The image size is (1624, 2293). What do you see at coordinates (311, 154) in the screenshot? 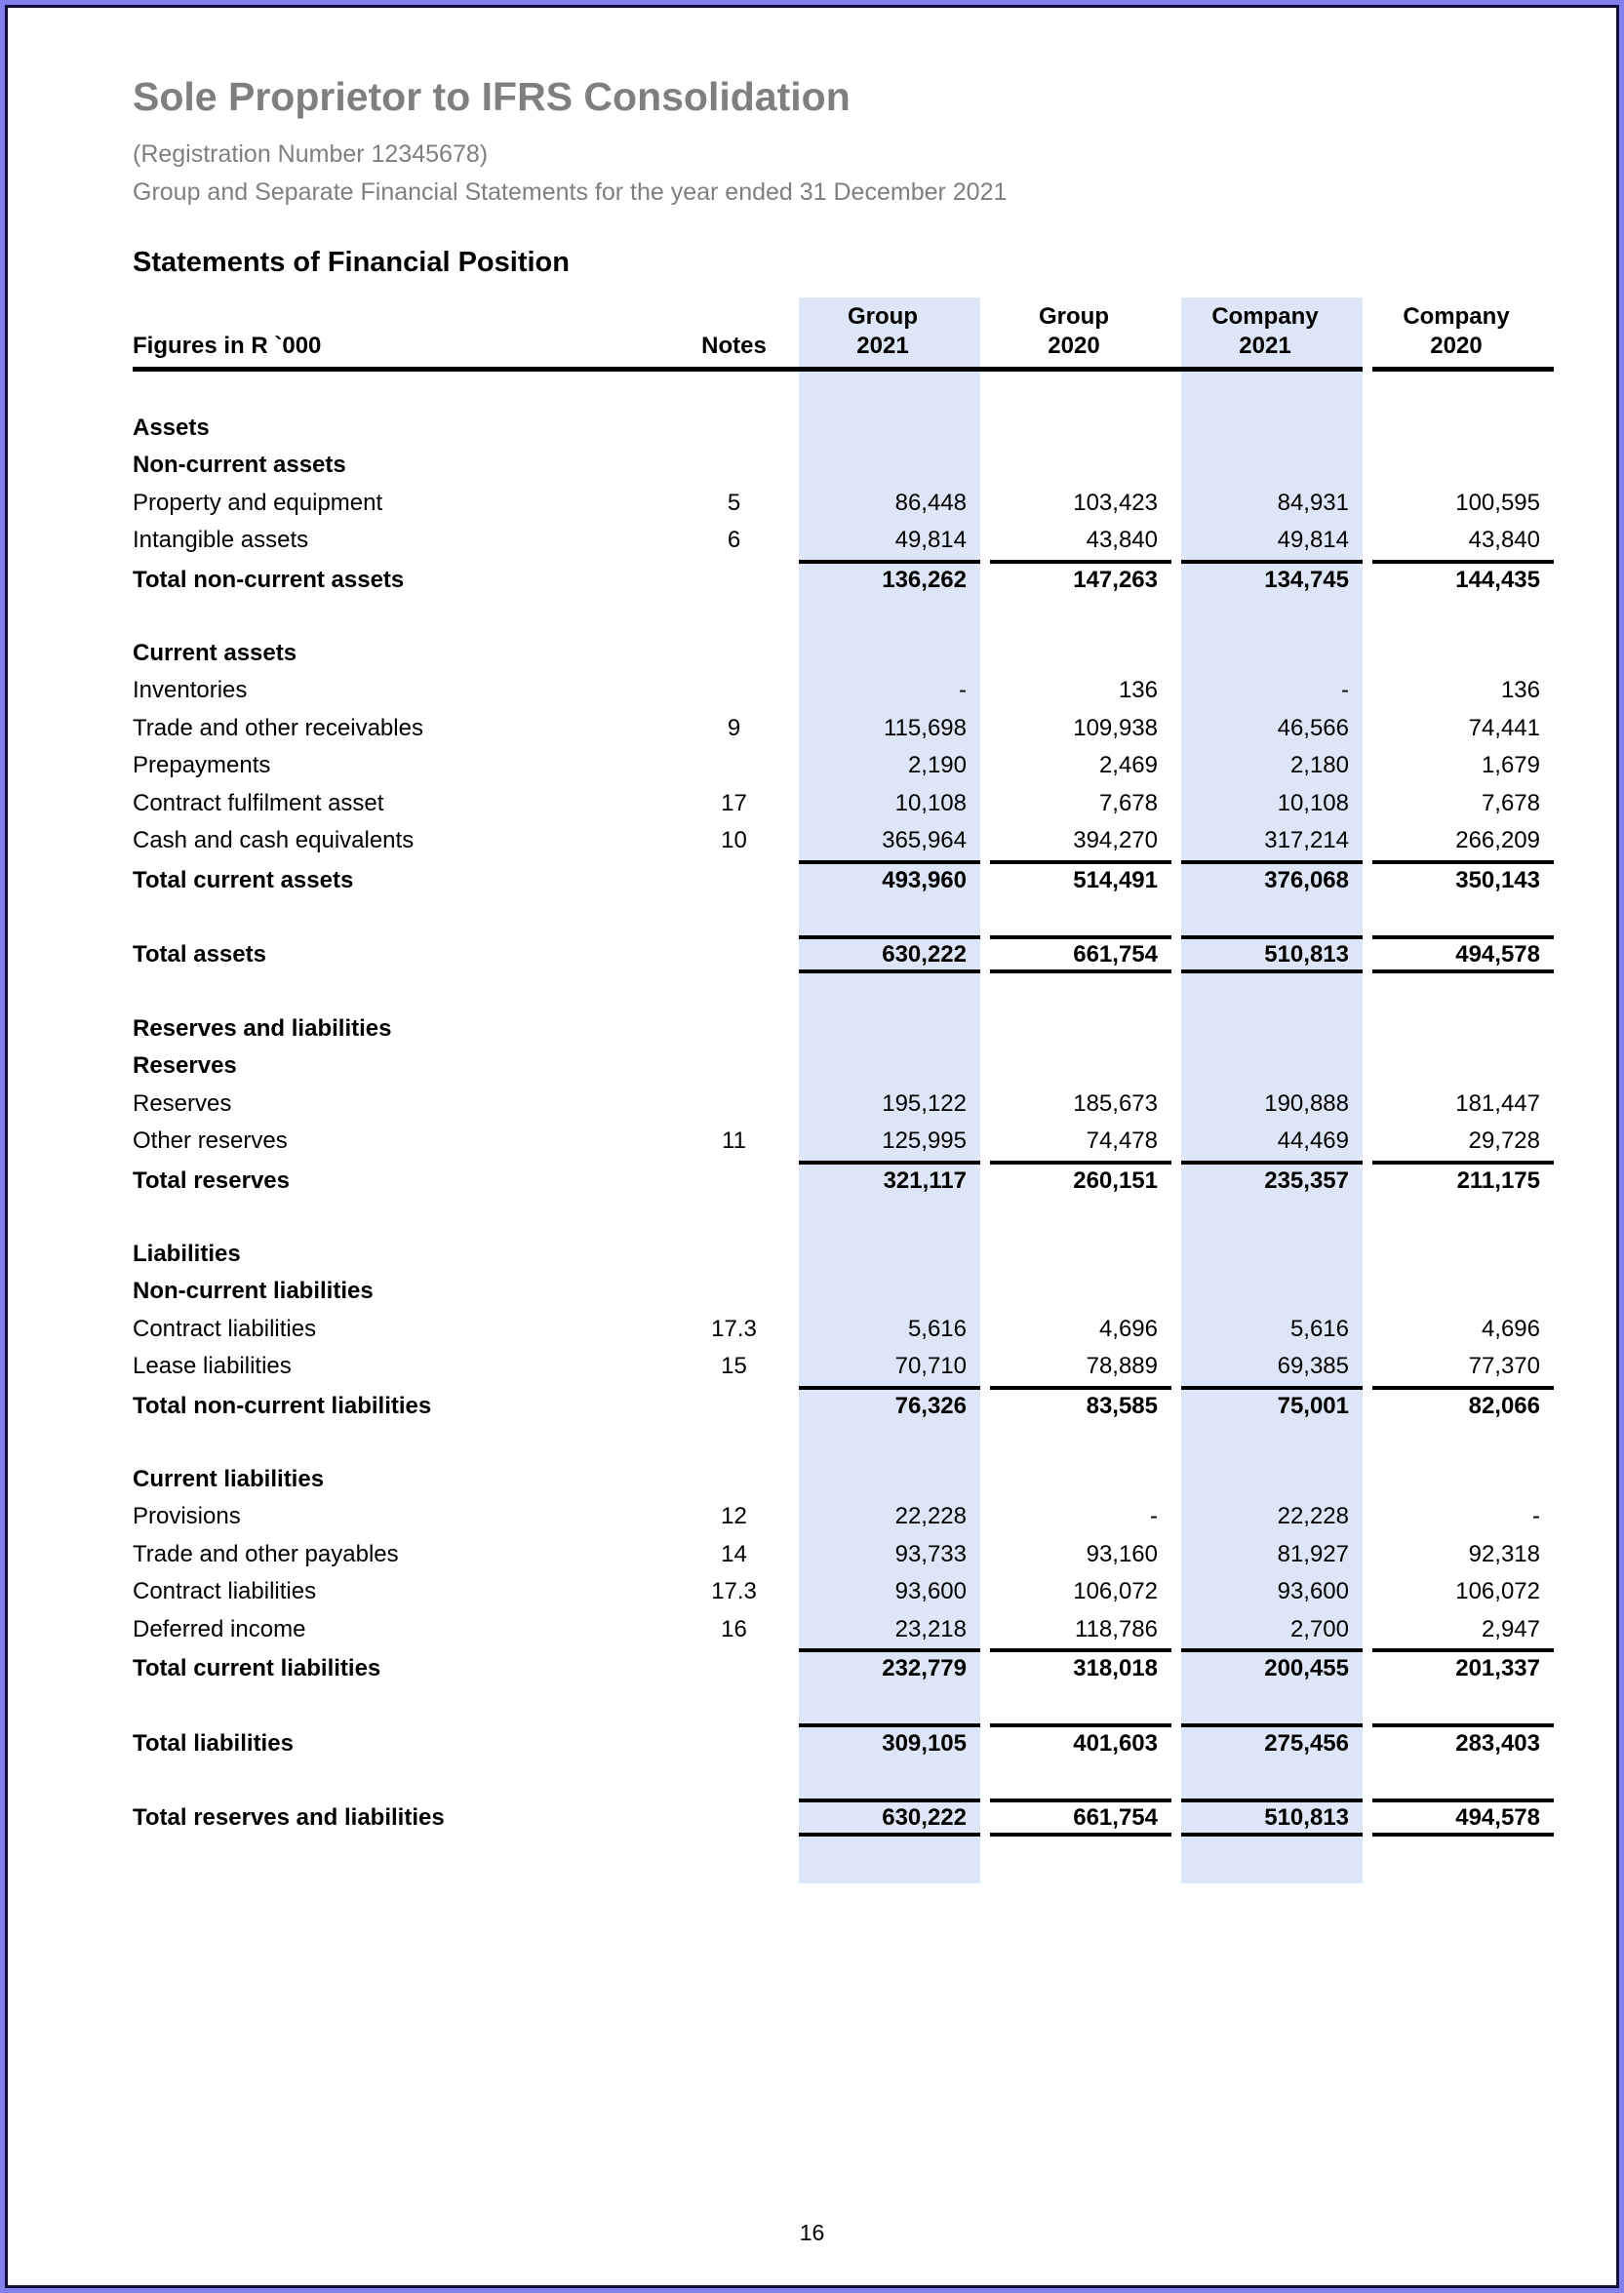
I see `registration-number: (Registration Number 12345678)` at bounding box center [311, 154].